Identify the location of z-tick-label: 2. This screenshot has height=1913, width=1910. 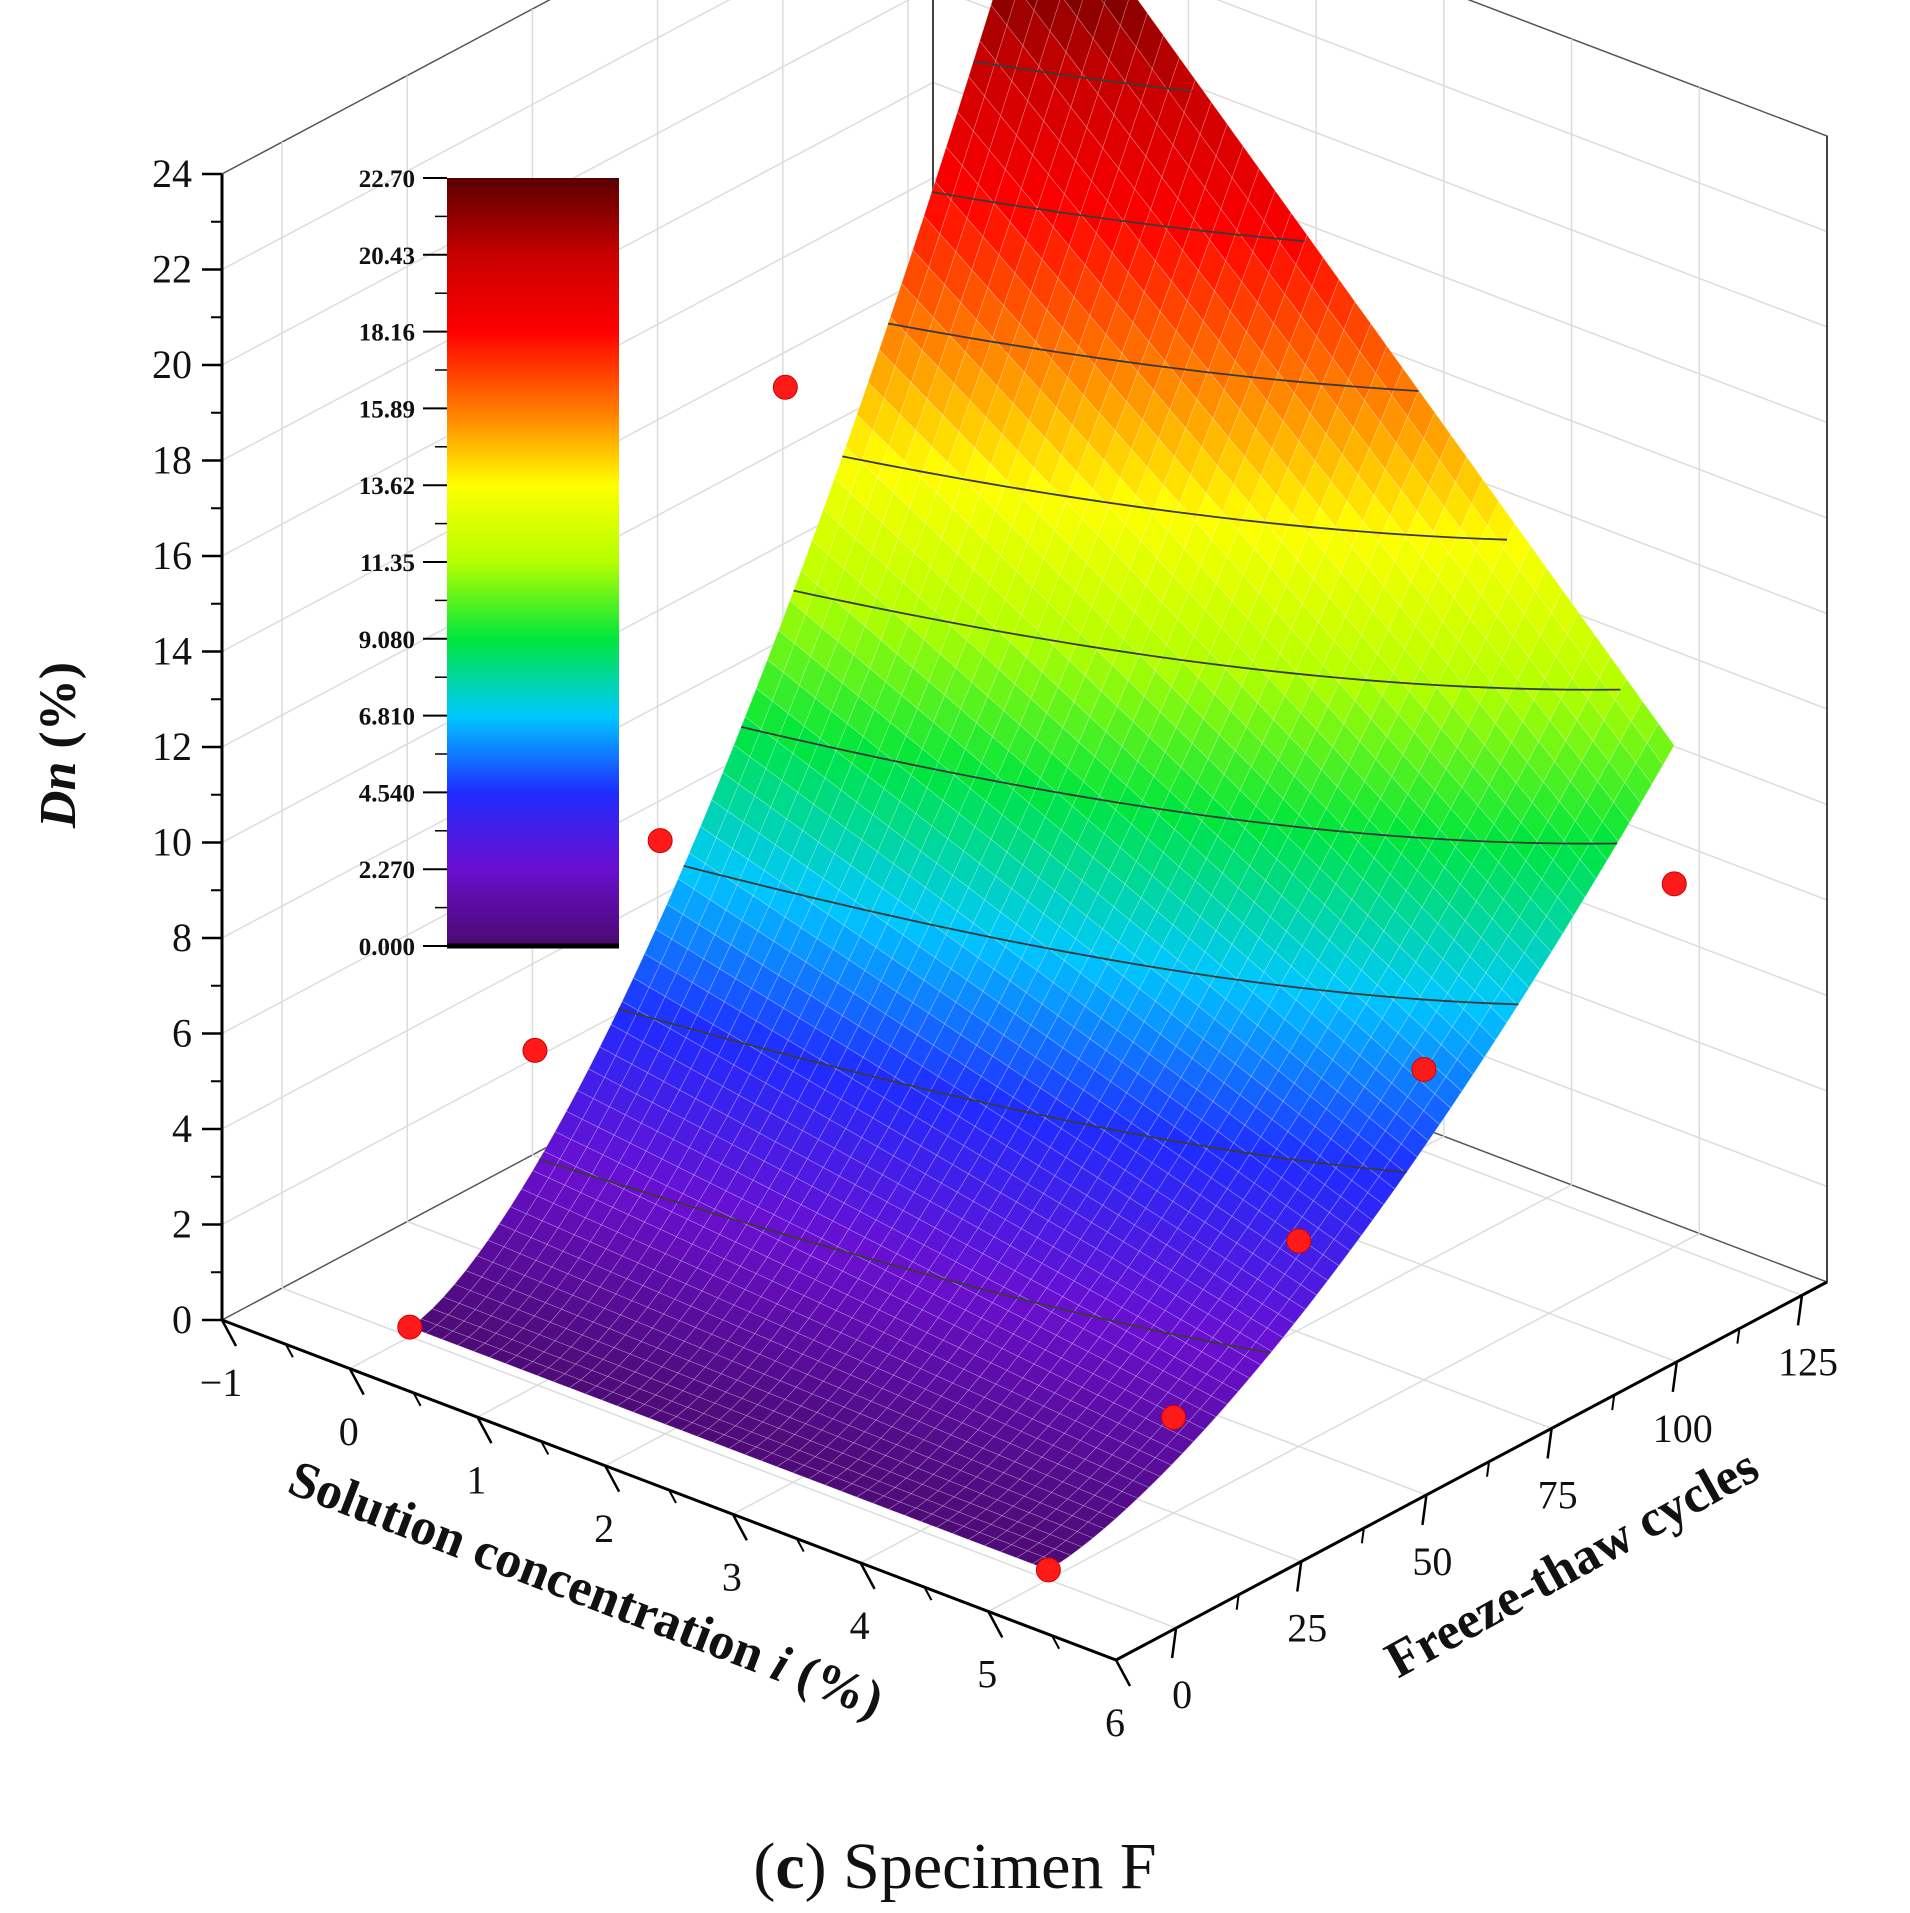
(182, 1224).